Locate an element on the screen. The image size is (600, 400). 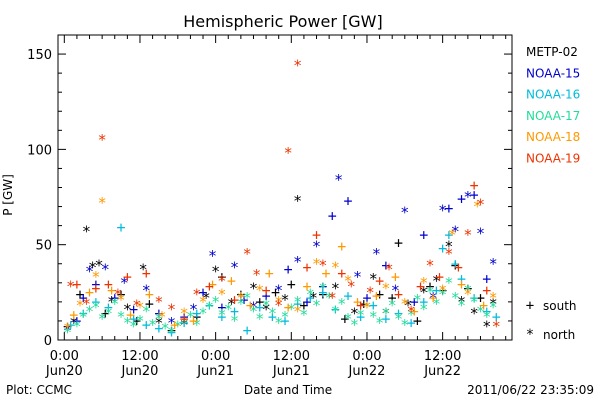
x-tick-date-label: Jun20 is located at coordinates (64, 371).